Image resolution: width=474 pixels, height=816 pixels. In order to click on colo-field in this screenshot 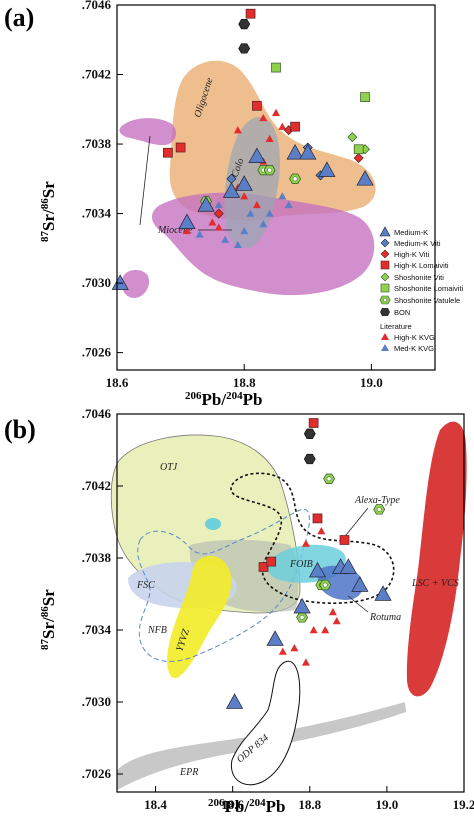, I will do `click(252, 182)`.